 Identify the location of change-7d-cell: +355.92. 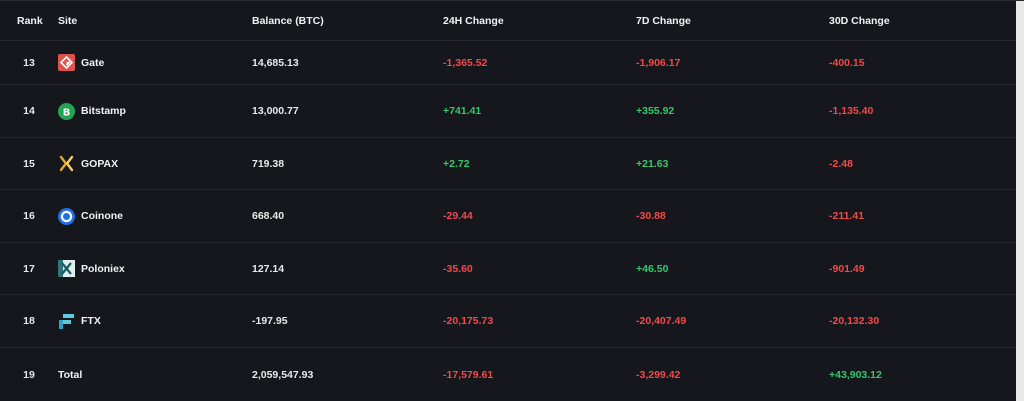
(655, 111).